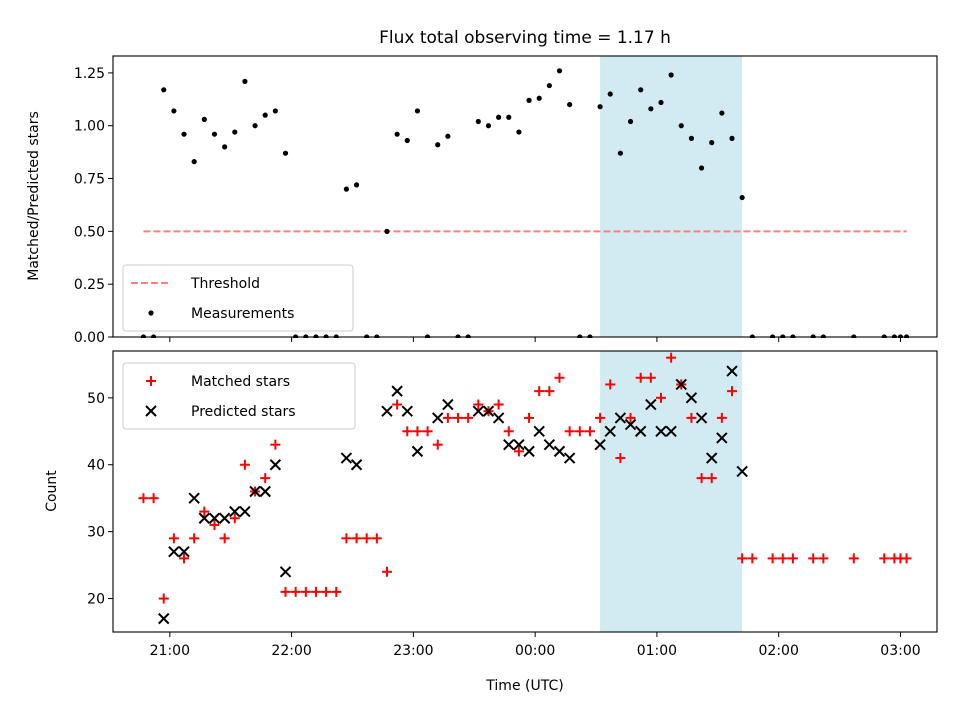 The width and height of the screenshot is (960, 724). I want to click on shaded-span, so click(671, 196).